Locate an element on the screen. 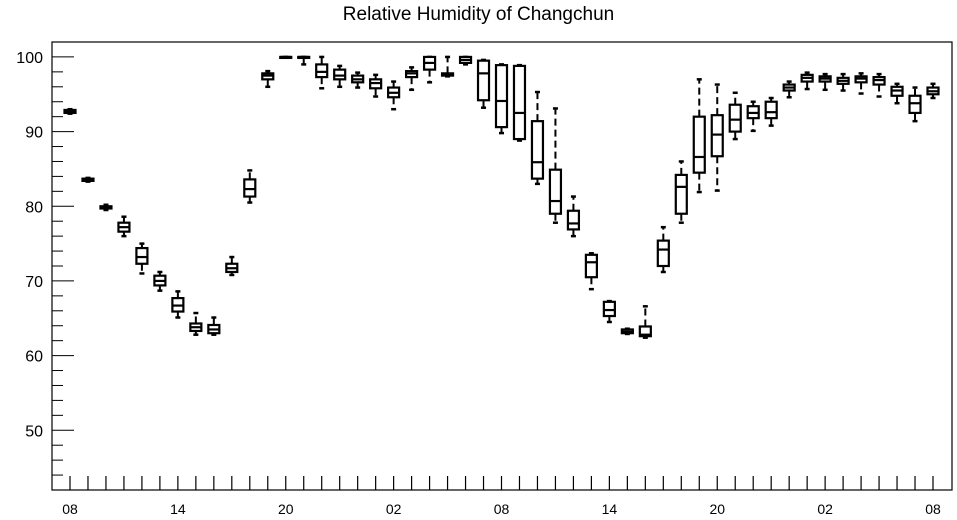  y-tick-label: 100 is located at coordinates (29, 58).